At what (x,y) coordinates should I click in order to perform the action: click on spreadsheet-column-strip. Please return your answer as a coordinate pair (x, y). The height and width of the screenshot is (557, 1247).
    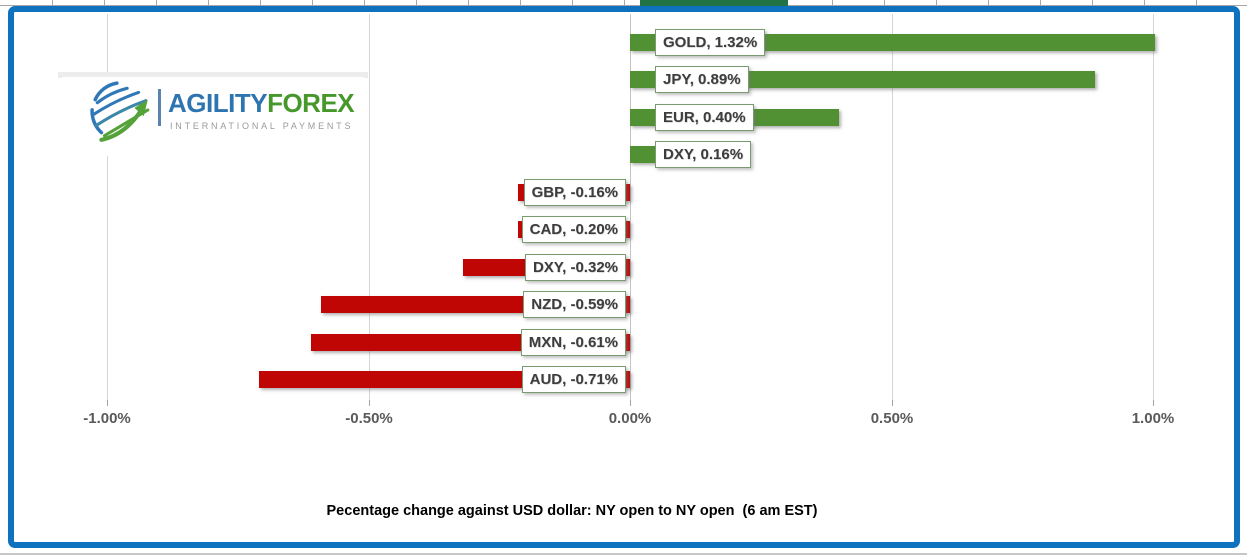
    Looking at the image, I should click on (623, 3).